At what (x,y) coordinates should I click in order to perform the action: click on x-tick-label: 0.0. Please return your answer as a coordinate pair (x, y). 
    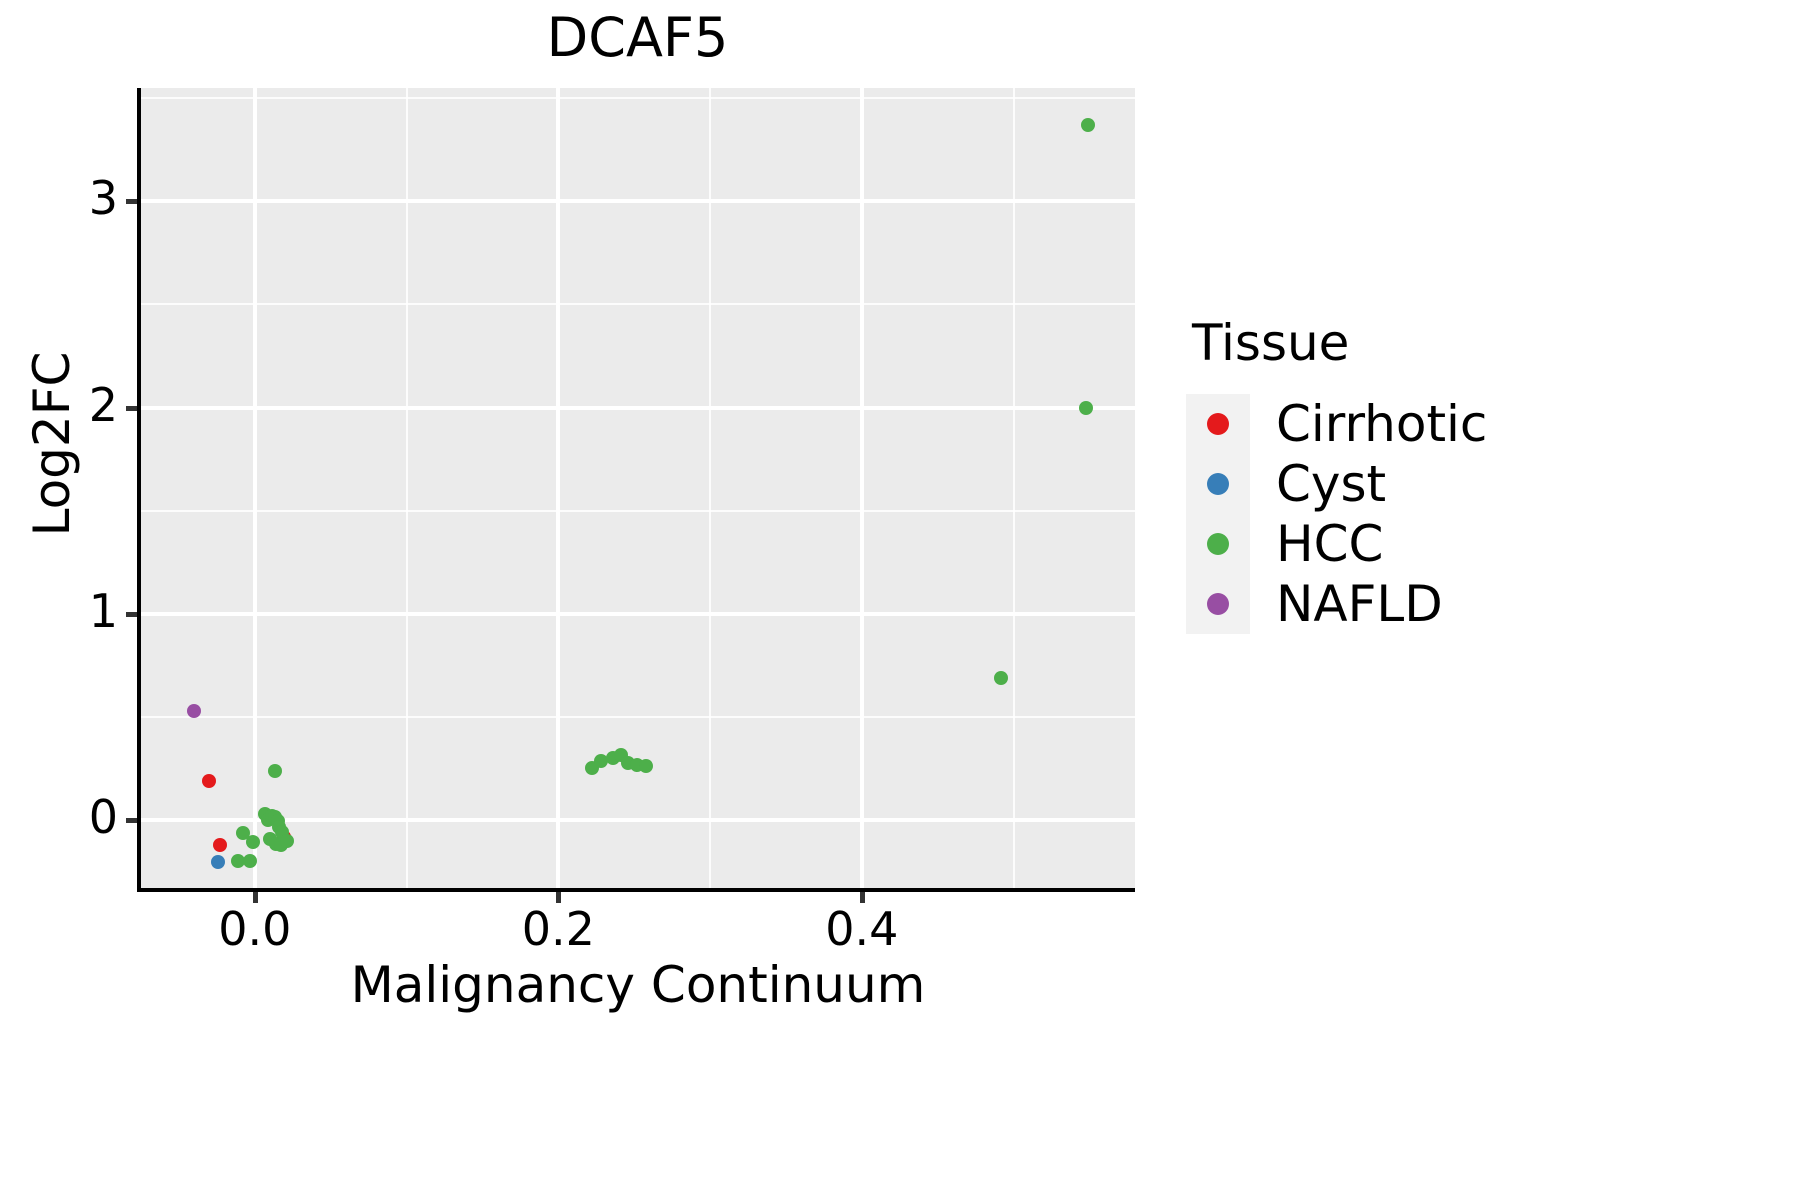
    Looking at the image, I should click on (255, 929).